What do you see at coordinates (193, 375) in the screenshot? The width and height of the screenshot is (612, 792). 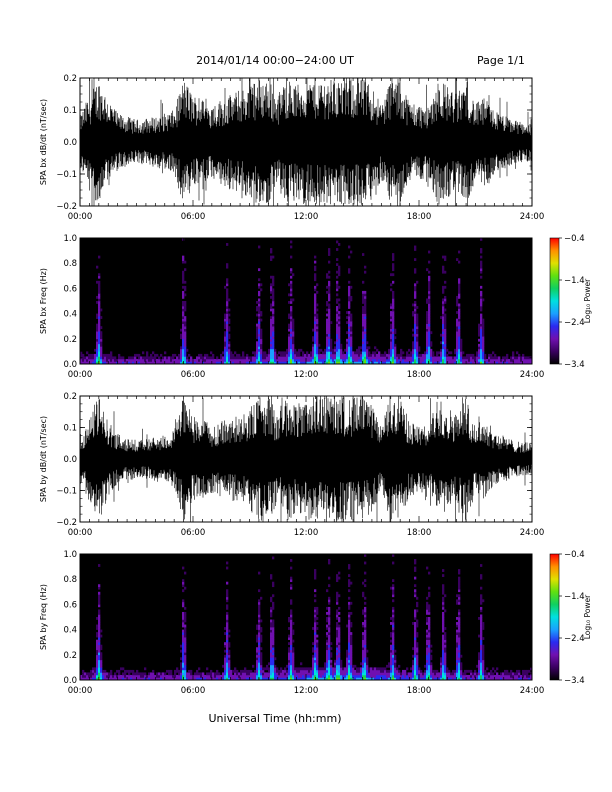 I see `x-tick-label: 06:00` at bounding box center [193, 375].